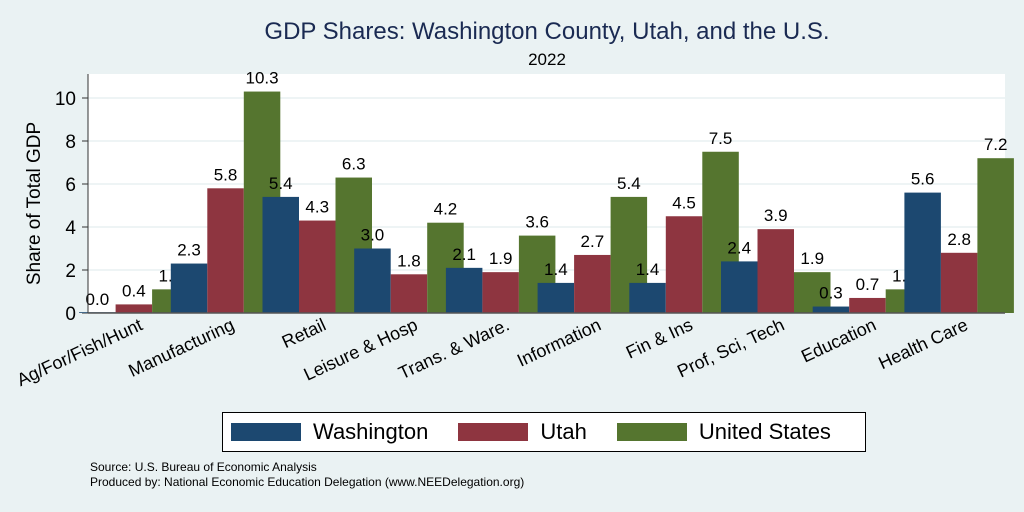  I want to click on data-label: 3.6, so click(537, 222).